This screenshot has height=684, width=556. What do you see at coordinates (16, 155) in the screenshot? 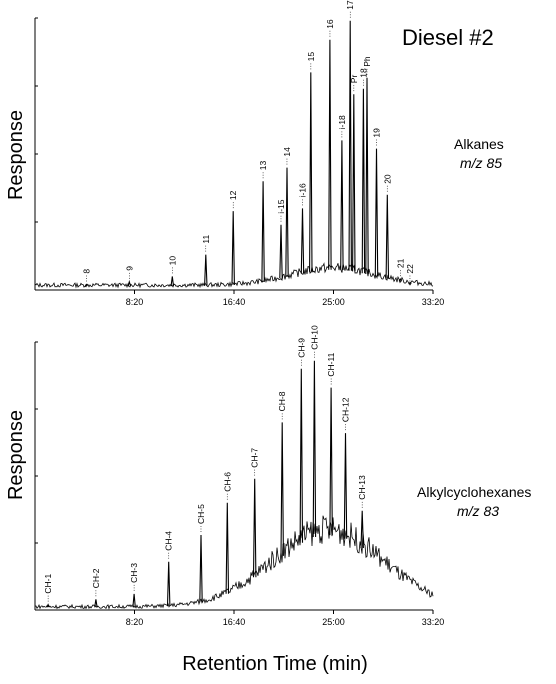
I see `top-y-axis-label: Response` at bounding box center [16, 155].